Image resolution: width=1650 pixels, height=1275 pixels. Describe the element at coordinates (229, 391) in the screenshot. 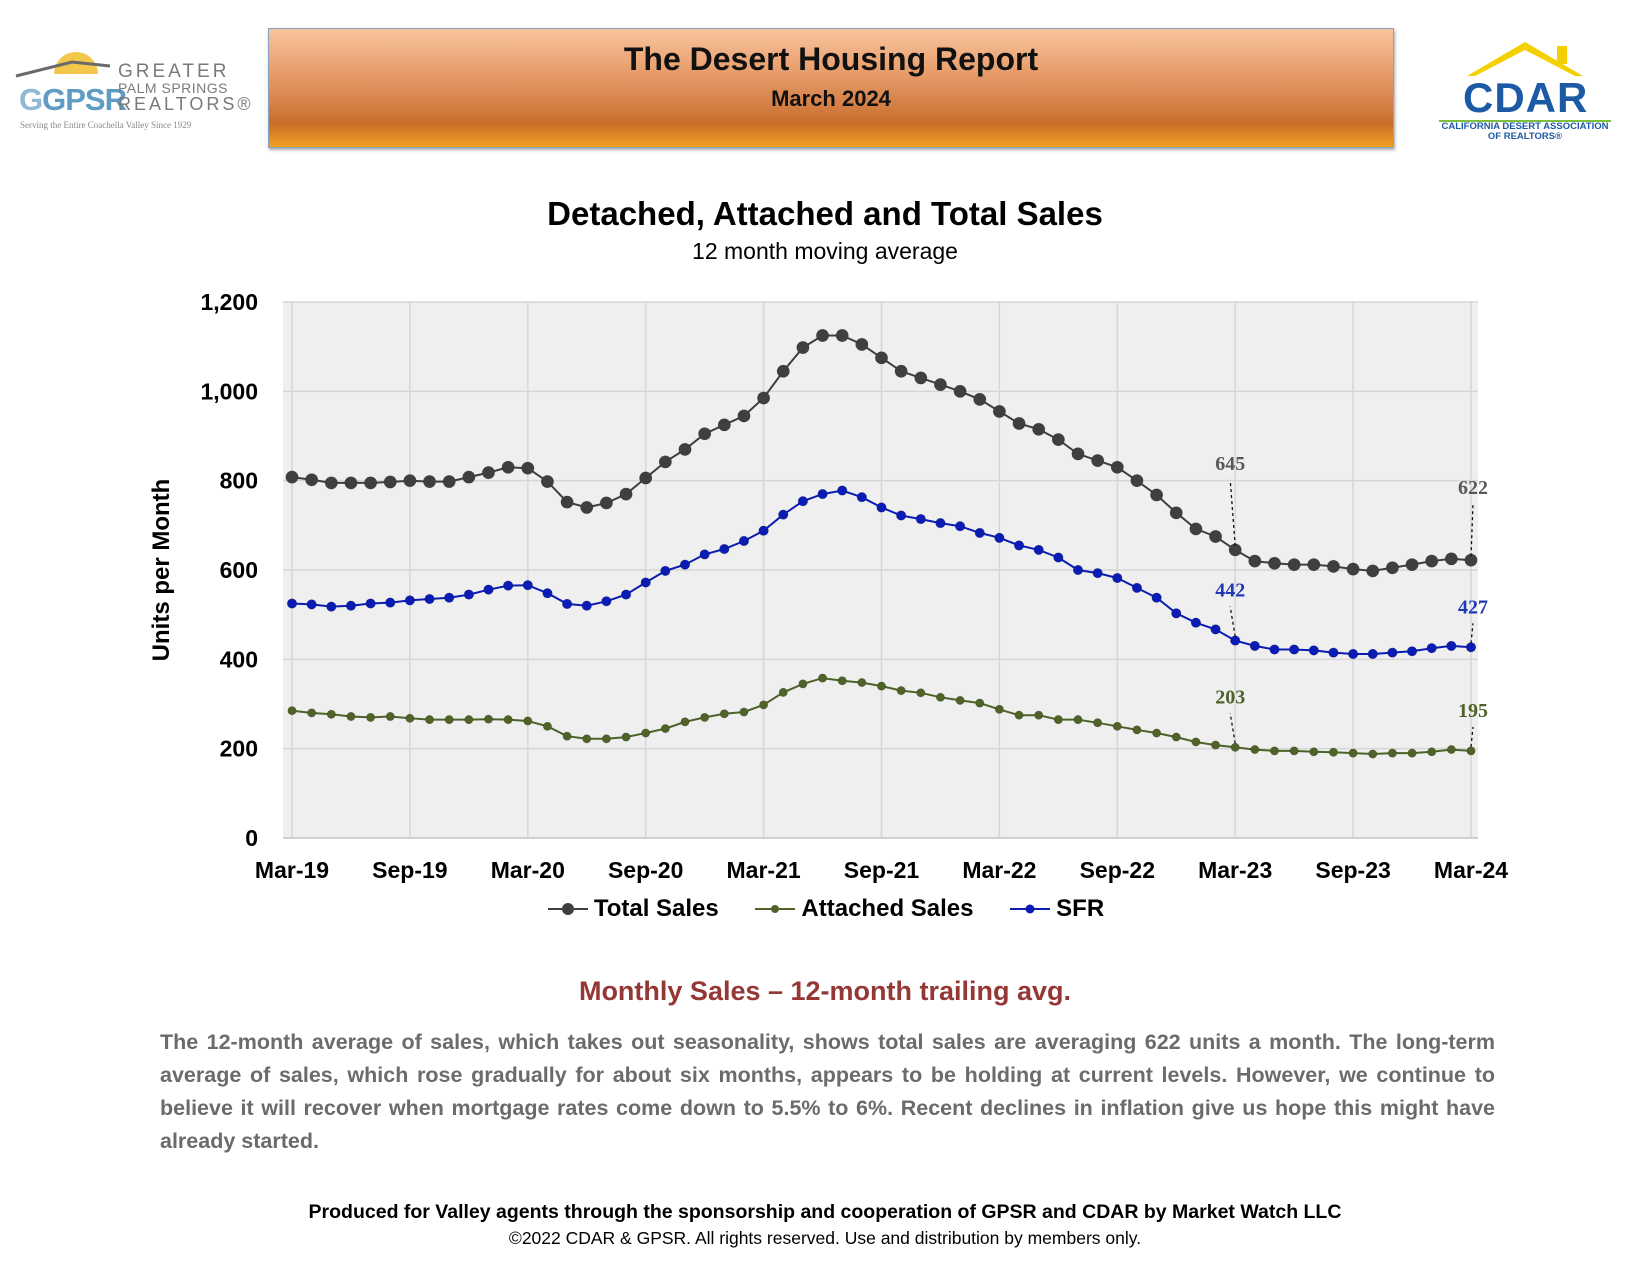

I see `y-tick-label: 1,000` at that location.